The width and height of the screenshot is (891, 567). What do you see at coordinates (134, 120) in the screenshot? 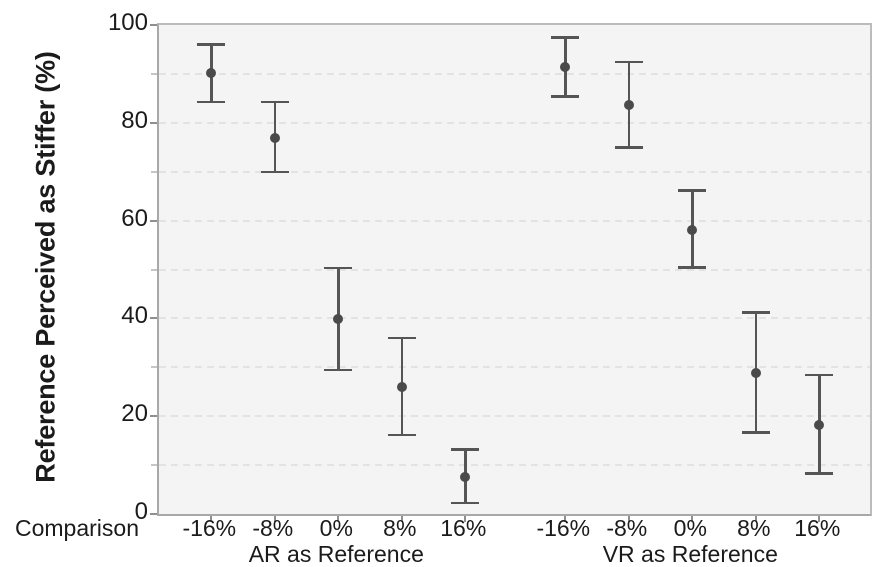
I see `y-axis-tick-label: 80` at bounding box center [134, 120].